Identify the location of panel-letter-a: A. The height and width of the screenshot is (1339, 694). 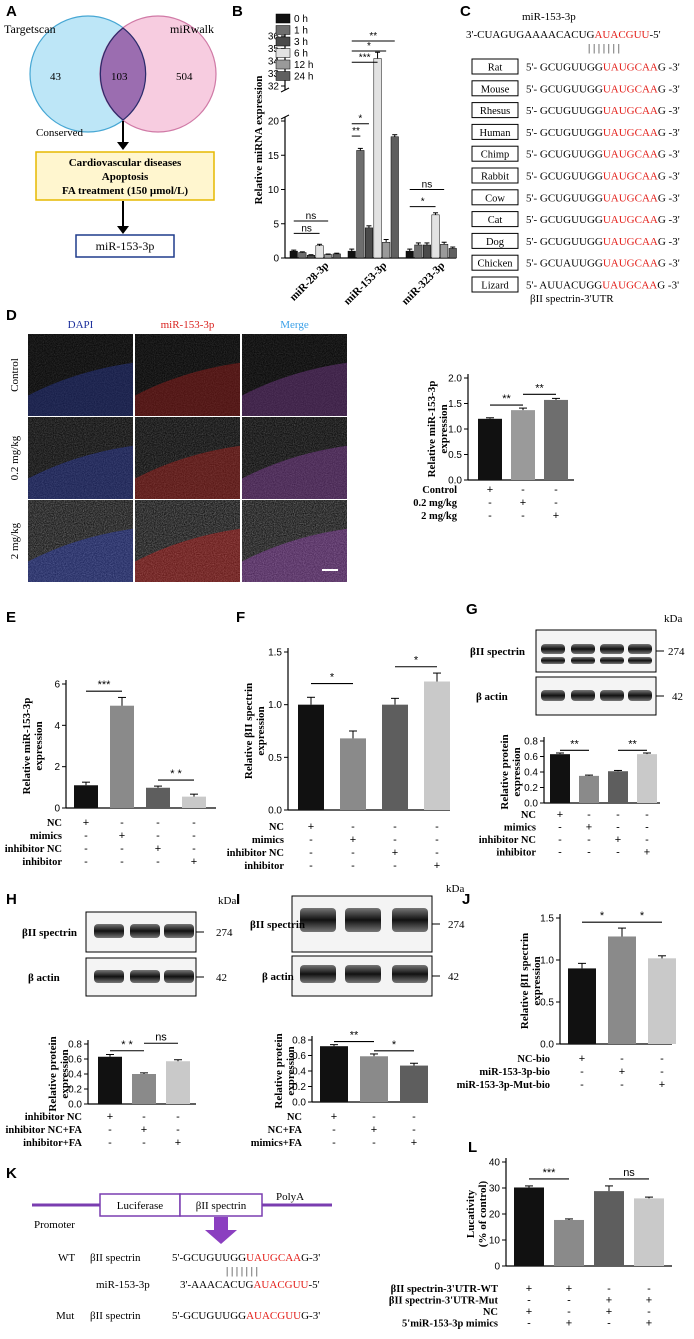
(11, 11).